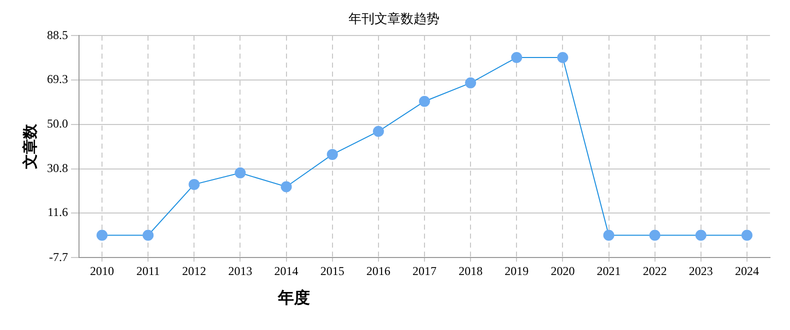 Image resolution: width=790 pixels, height=330 pixels. Describe the element at coordinates (424, 271) in the screenshot. I see `x-tick-label: 2017` at that location.